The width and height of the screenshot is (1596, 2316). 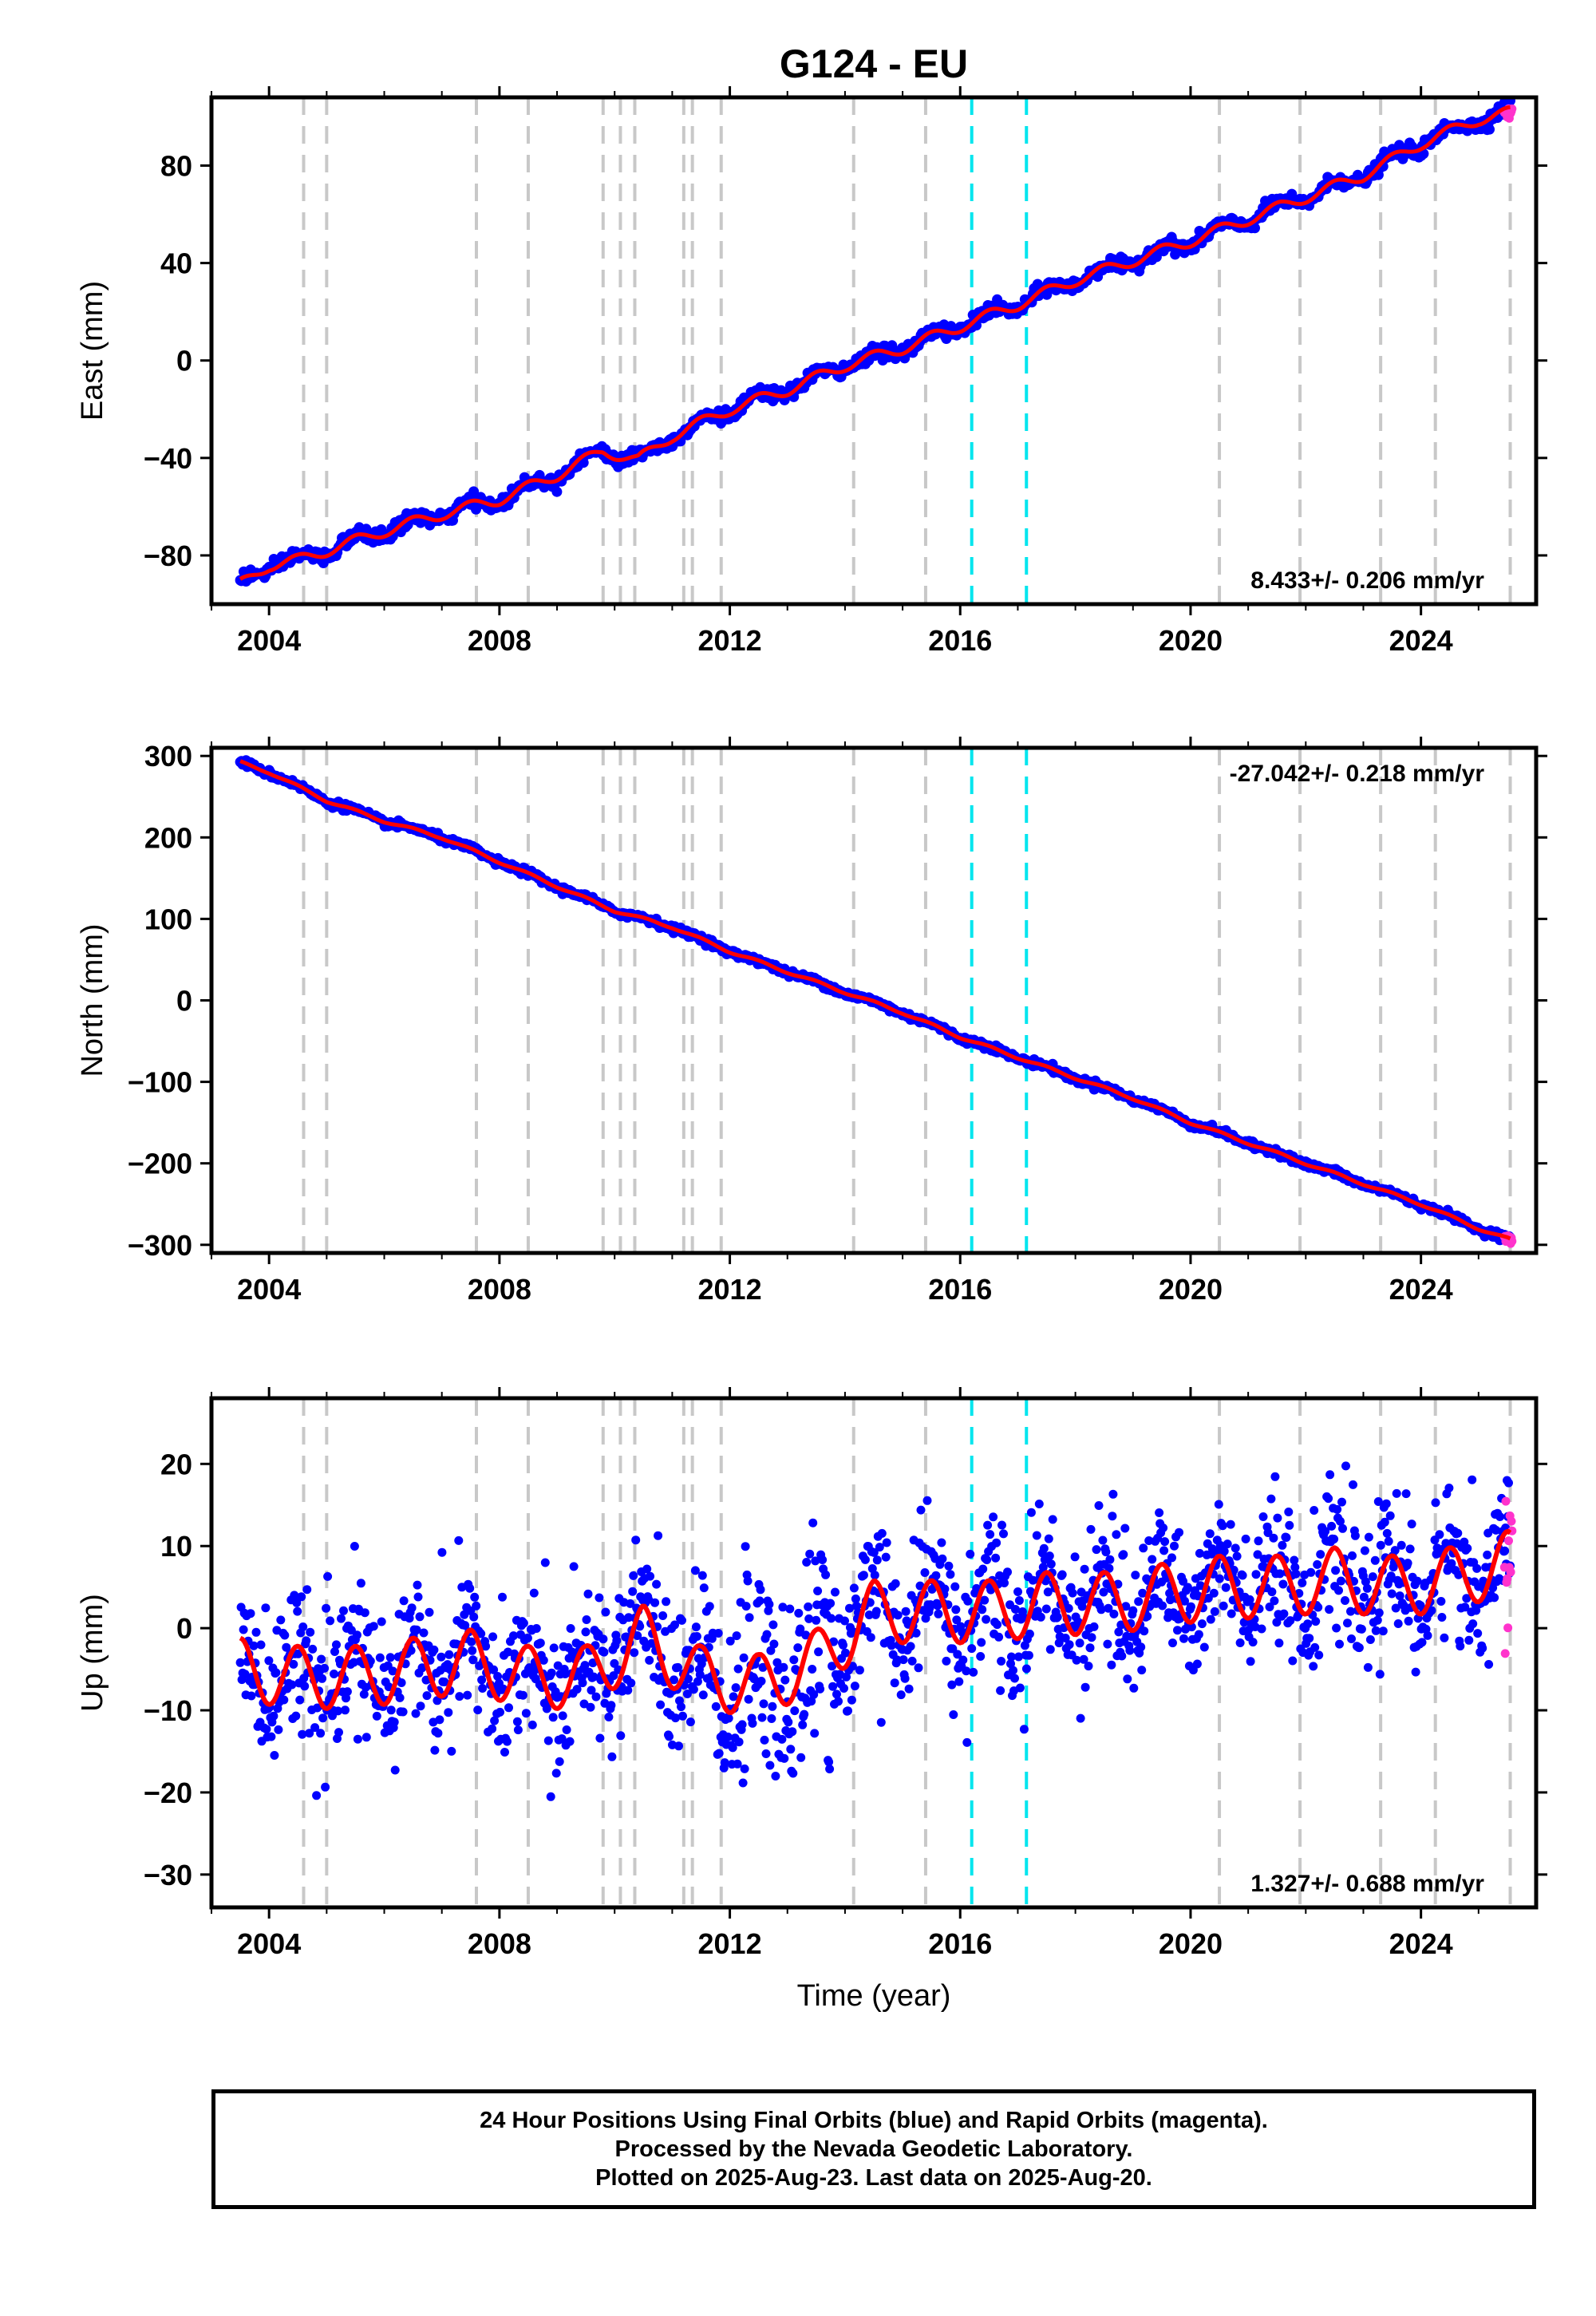 I want to click on y-axis-label: Up (mm), so click(x=92, y=1653).